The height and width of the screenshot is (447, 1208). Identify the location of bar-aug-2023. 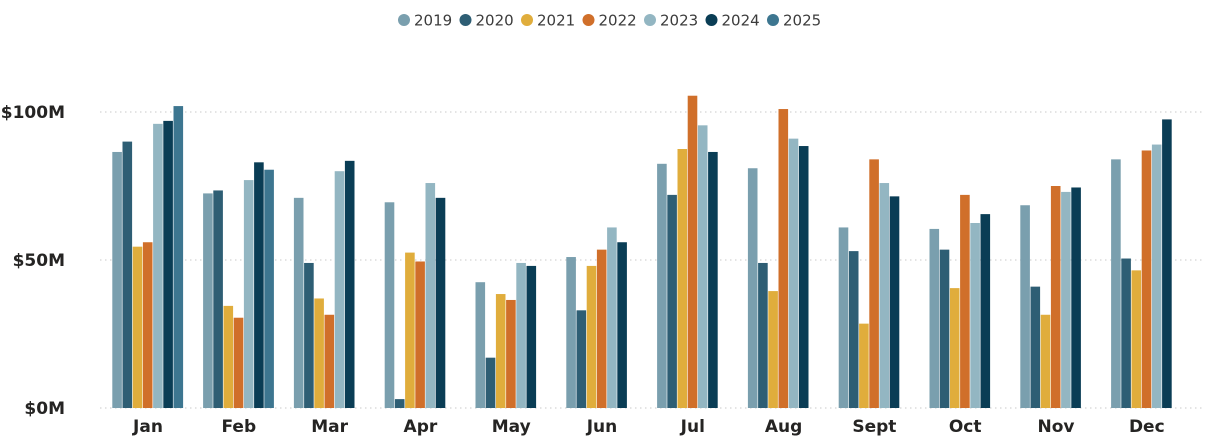
(793, 273).